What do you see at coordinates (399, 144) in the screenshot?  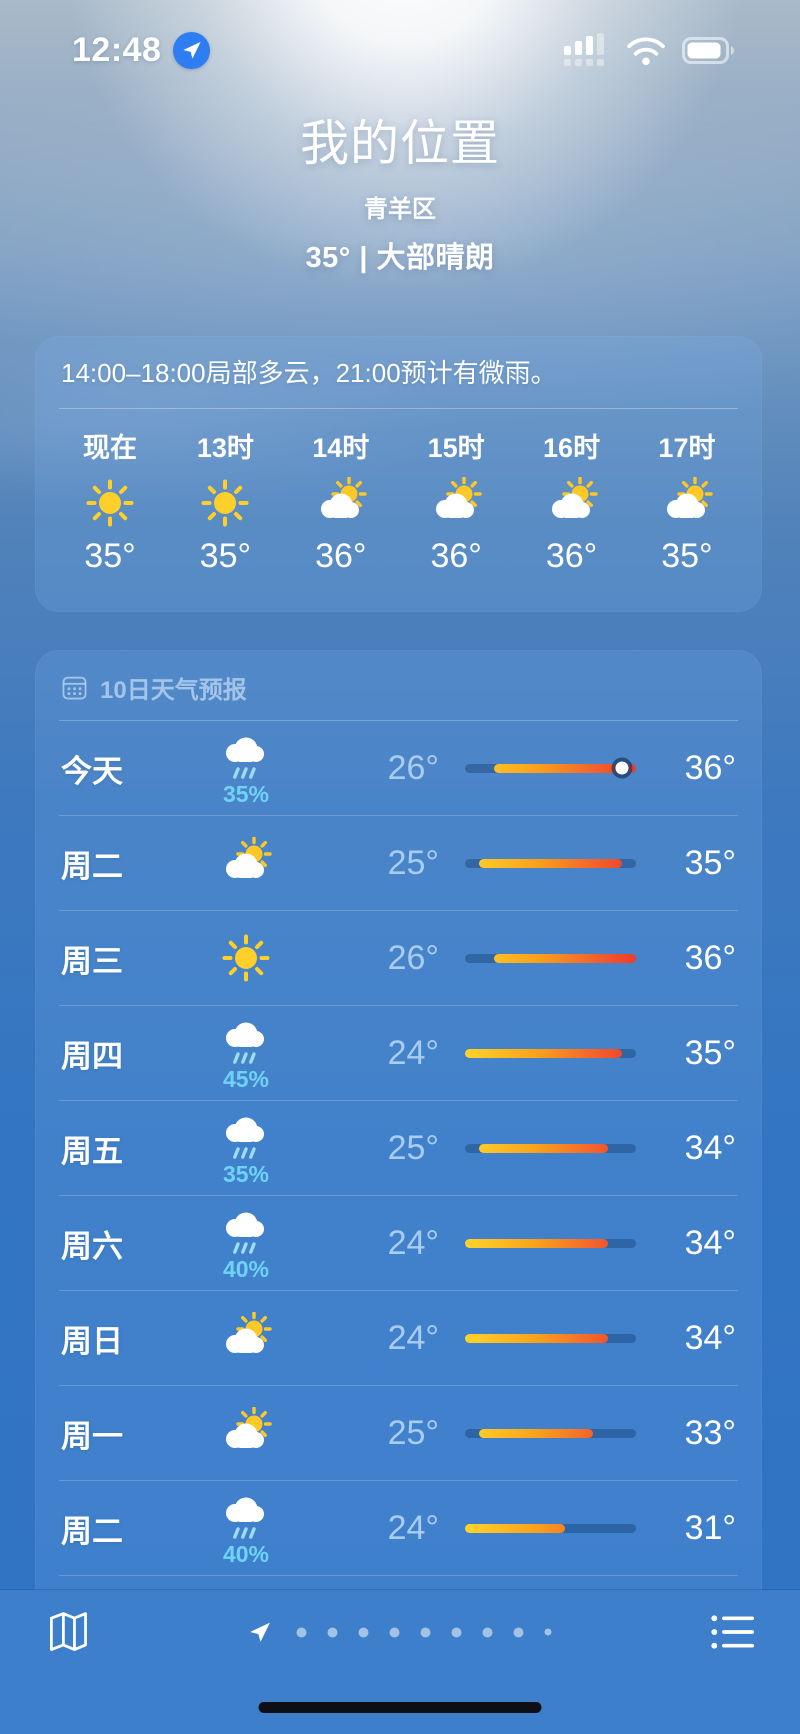 I see `page-title: 我的位置` at bounding box center [399, 144].